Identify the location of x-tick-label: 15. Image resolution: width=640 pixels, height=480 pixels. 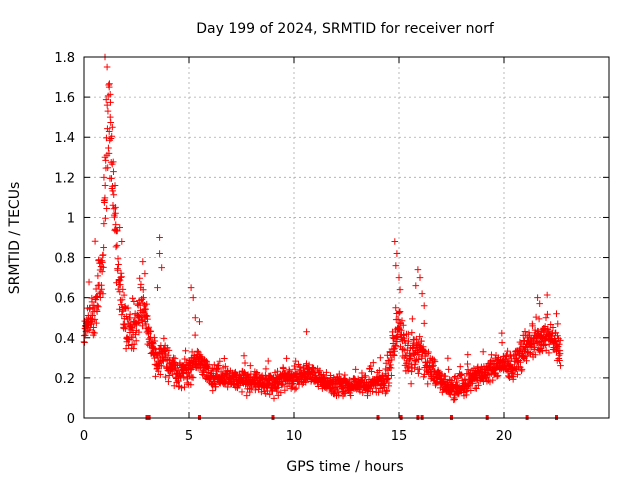
(399, 436).